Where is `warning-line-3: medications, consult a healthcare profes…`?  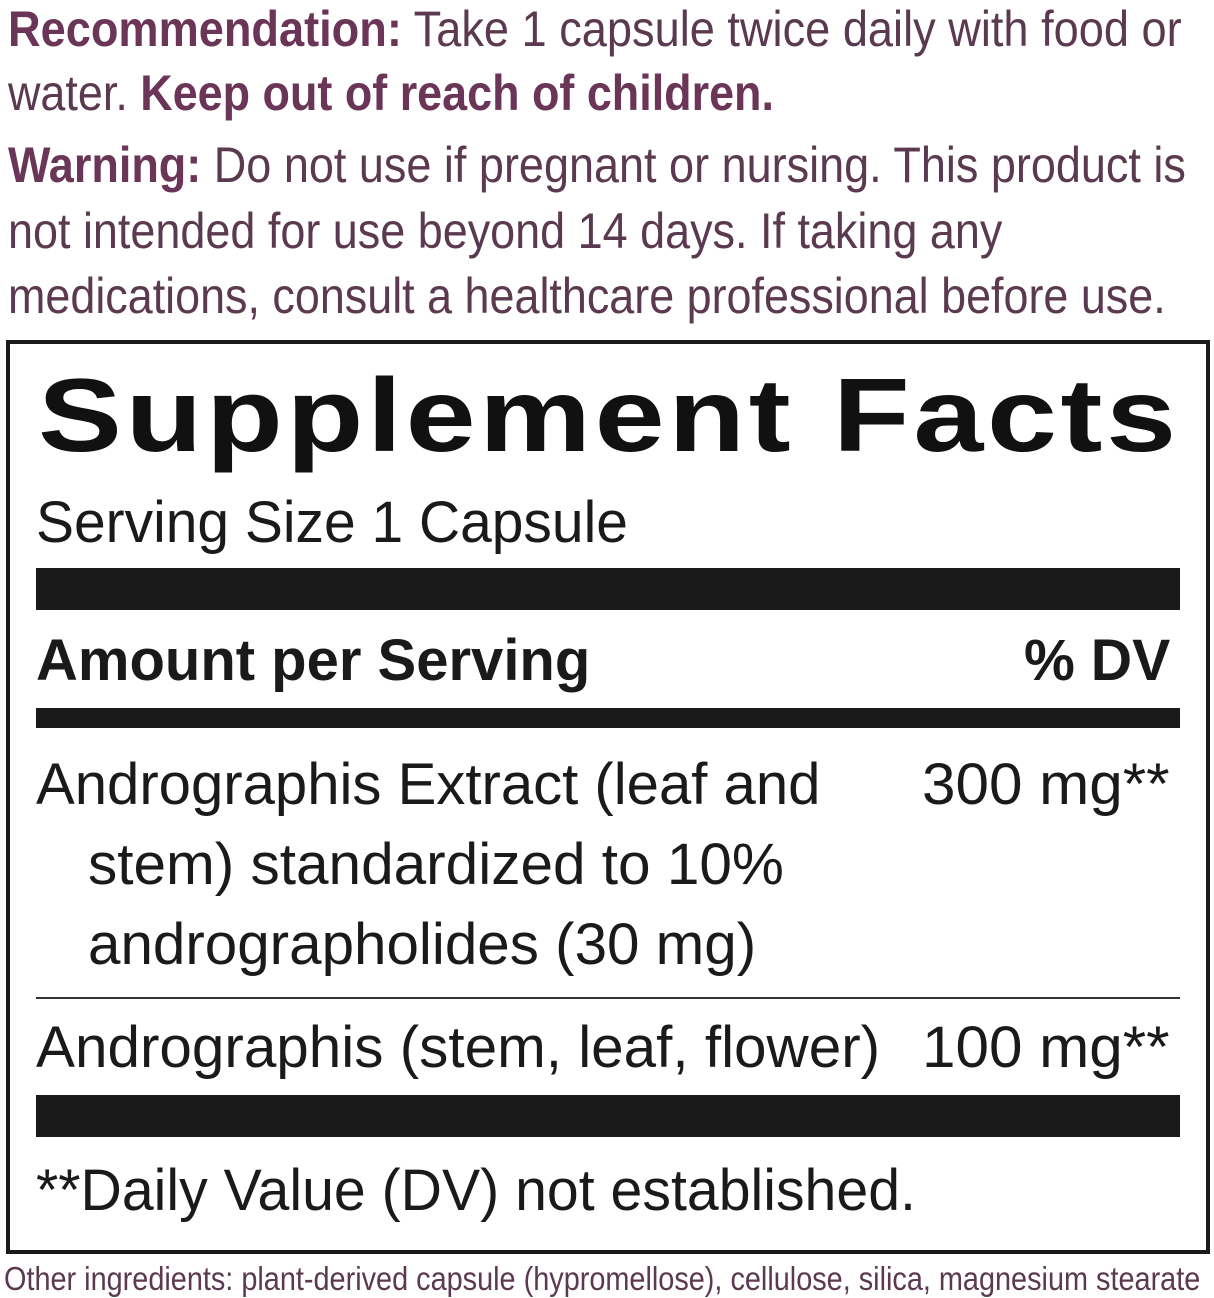 warning-line-3: medications, consult a healthcare profes… is located at coordinates (587, 296).